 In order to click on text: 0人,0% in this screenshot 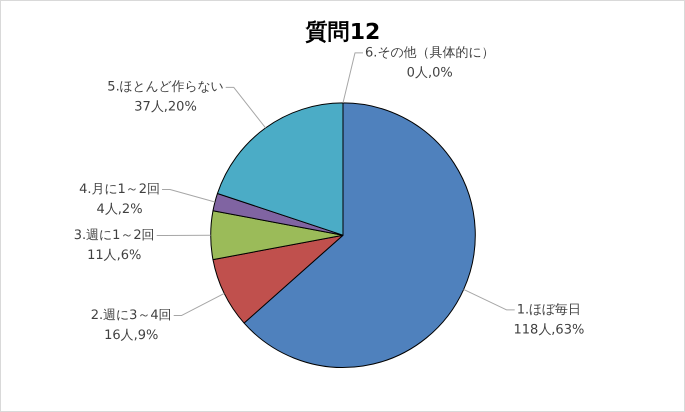, I will do `click(429, 72)`.